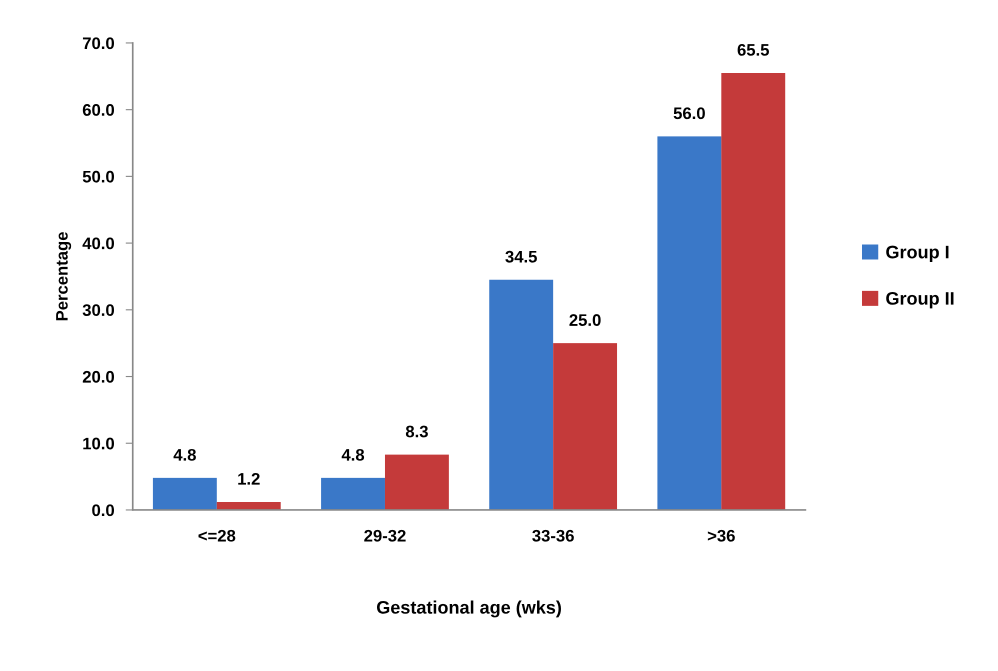 The width and height of the screenshot is (998, 671). What do you see at coordinates (721, 536) in the screenshot?
I see `x-tick-label: >36` at bounding box center [721, 536].